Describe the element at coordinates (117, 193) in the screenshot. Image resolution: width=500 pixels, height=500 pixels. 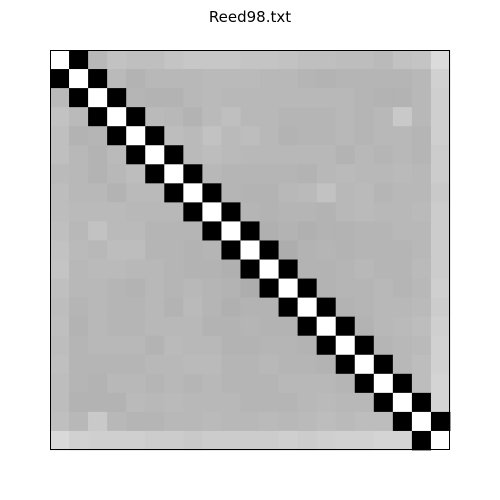
I see `heatmap-cell-r7-c3` at that location.